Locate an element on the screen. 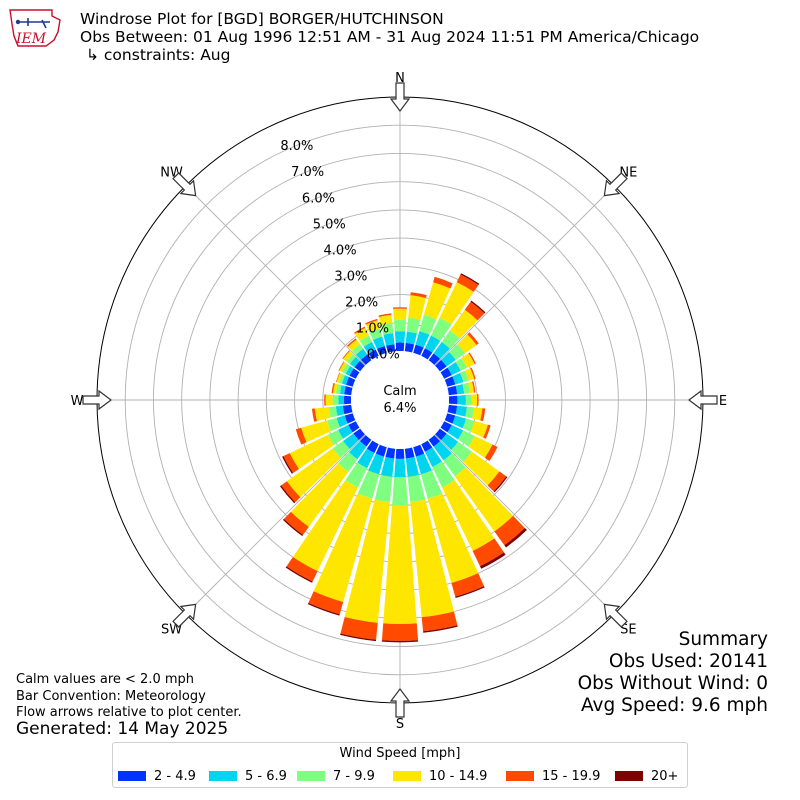  radial-tick-label: 8.0% is located at coordinates (296, 146).